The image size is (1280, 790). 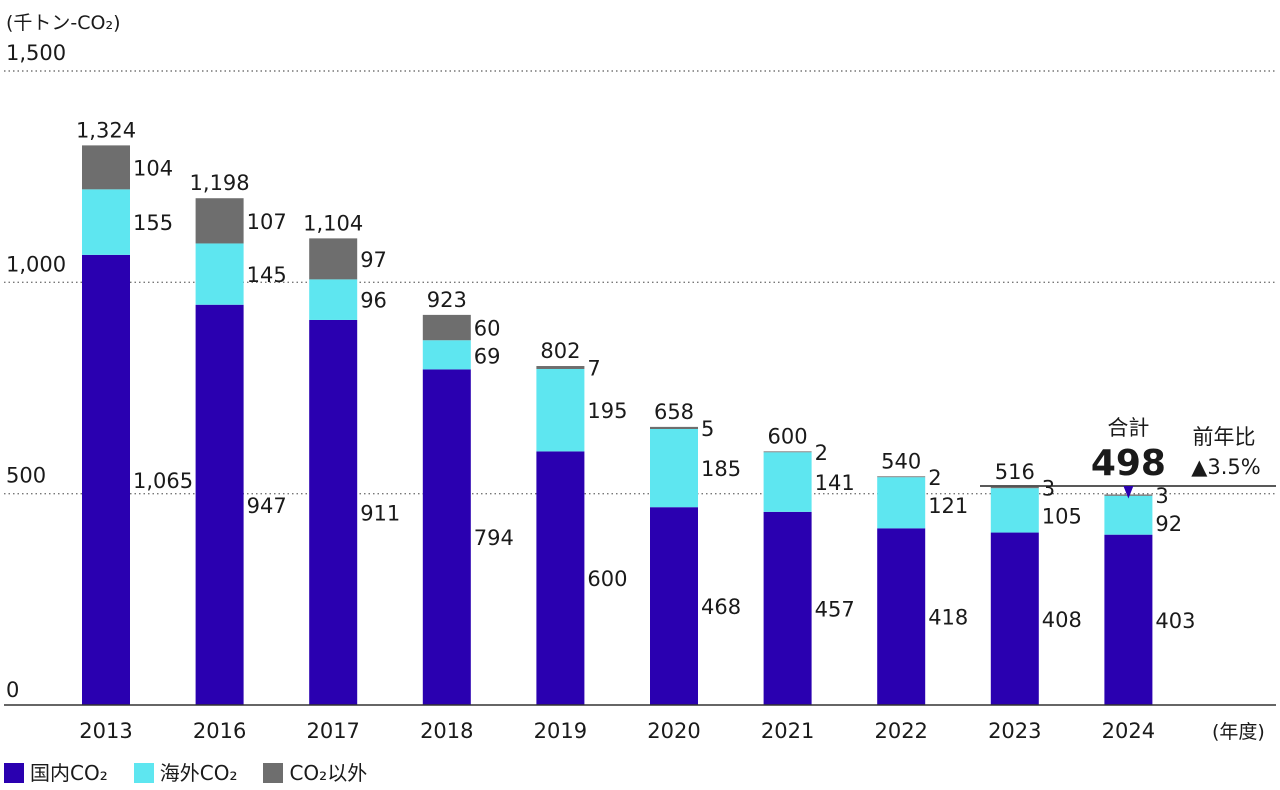 What do you see at coordinates (560, 351) in the screenshot?
I see `total-label: 802` at bounding box center [560, 351].